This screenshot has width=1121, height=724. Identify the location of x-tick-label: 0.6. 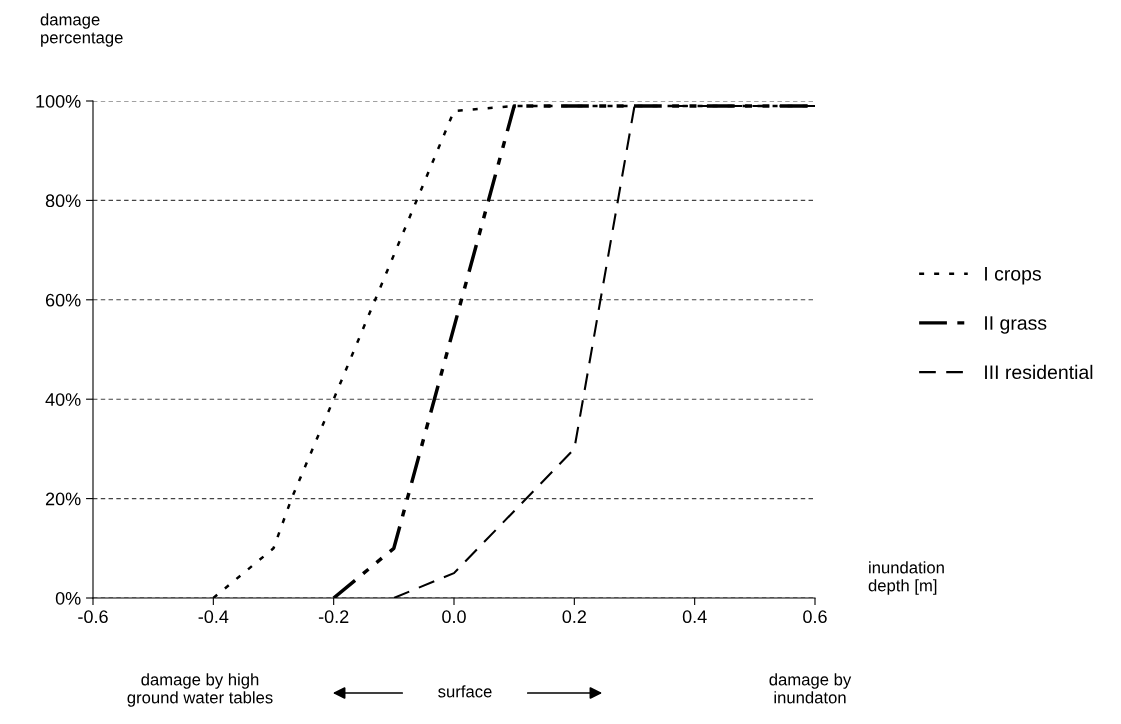
(815, 617).